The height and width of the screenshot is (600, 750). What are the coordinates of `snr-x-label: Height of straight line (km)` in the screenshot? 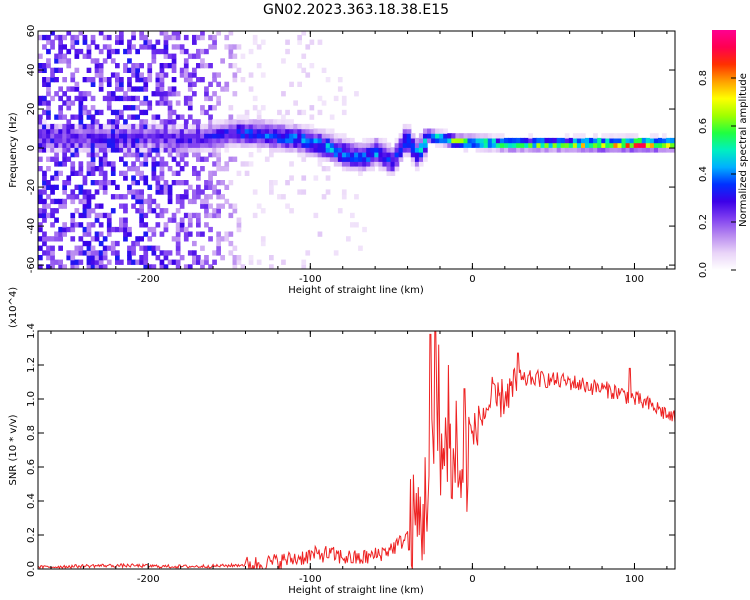 It's located at (356, 590).